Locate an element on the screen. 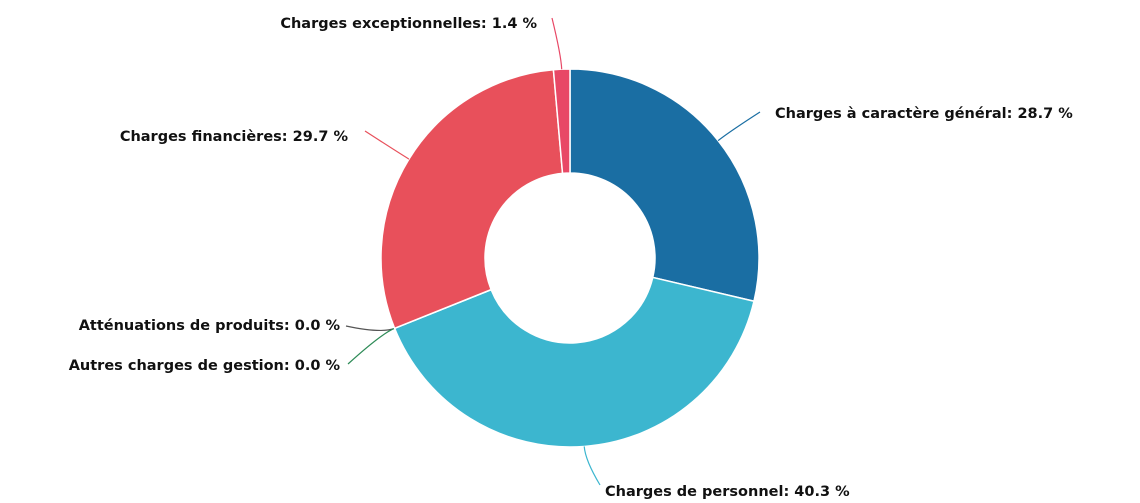  slice-label: Atténuations de produits: 0.0 % is located at coordinates (210, 326).